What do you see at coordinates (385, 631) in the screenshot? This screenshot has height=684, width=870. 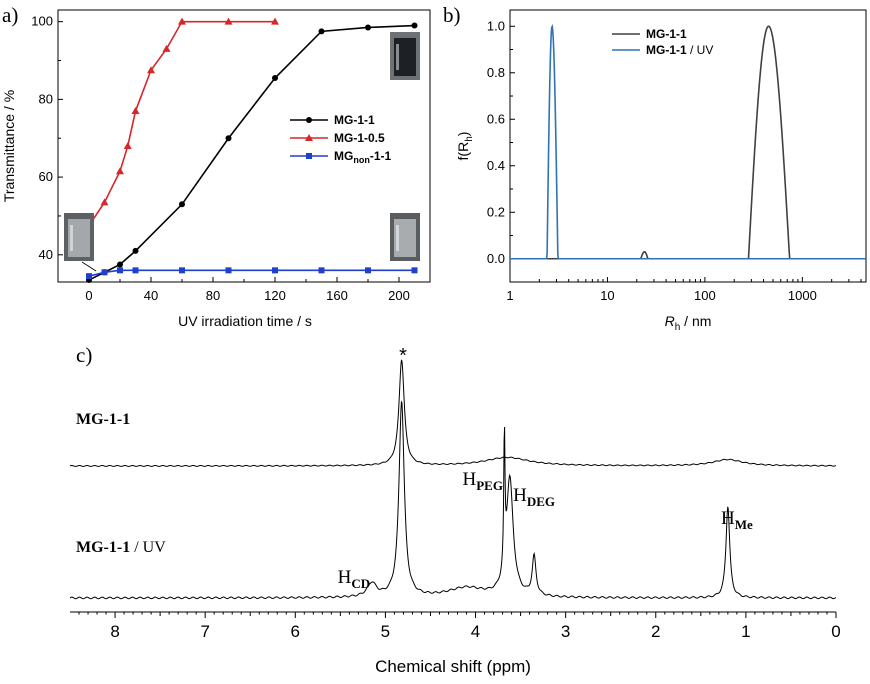 I see `c-xtick-label-3: 5` at bounding box center [385, 631].